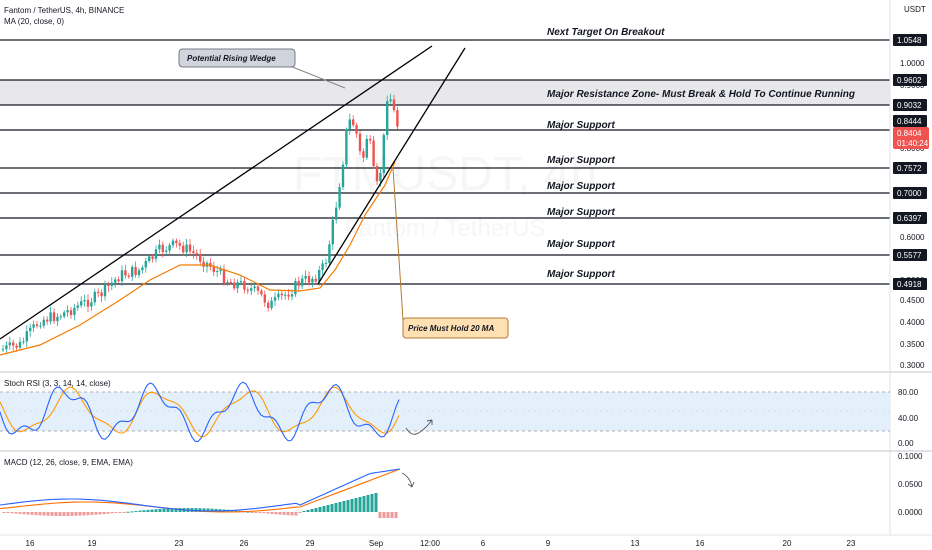 The image size is (932, 550). What do you see at coordinates (700, 543) in the screenshot?
I see `time-tick-label: 16` at bounding box center [700, 543].